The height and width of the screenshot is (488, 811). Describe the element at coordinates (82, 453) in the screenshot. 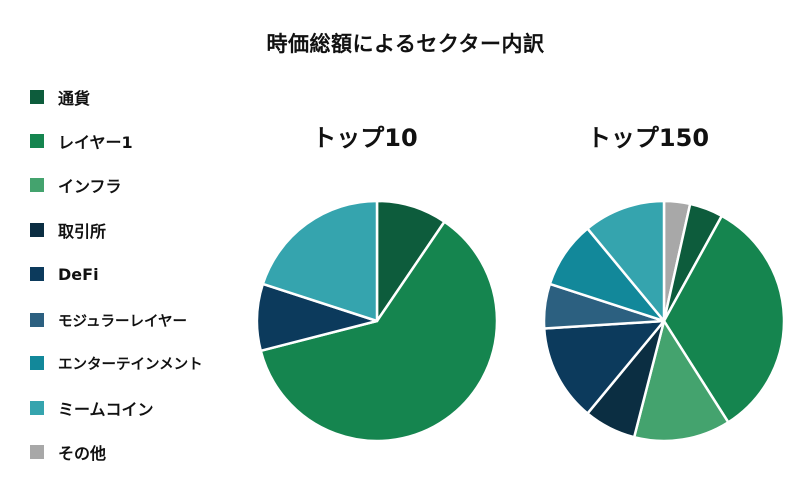

I see `legend-label: その他` at that location.